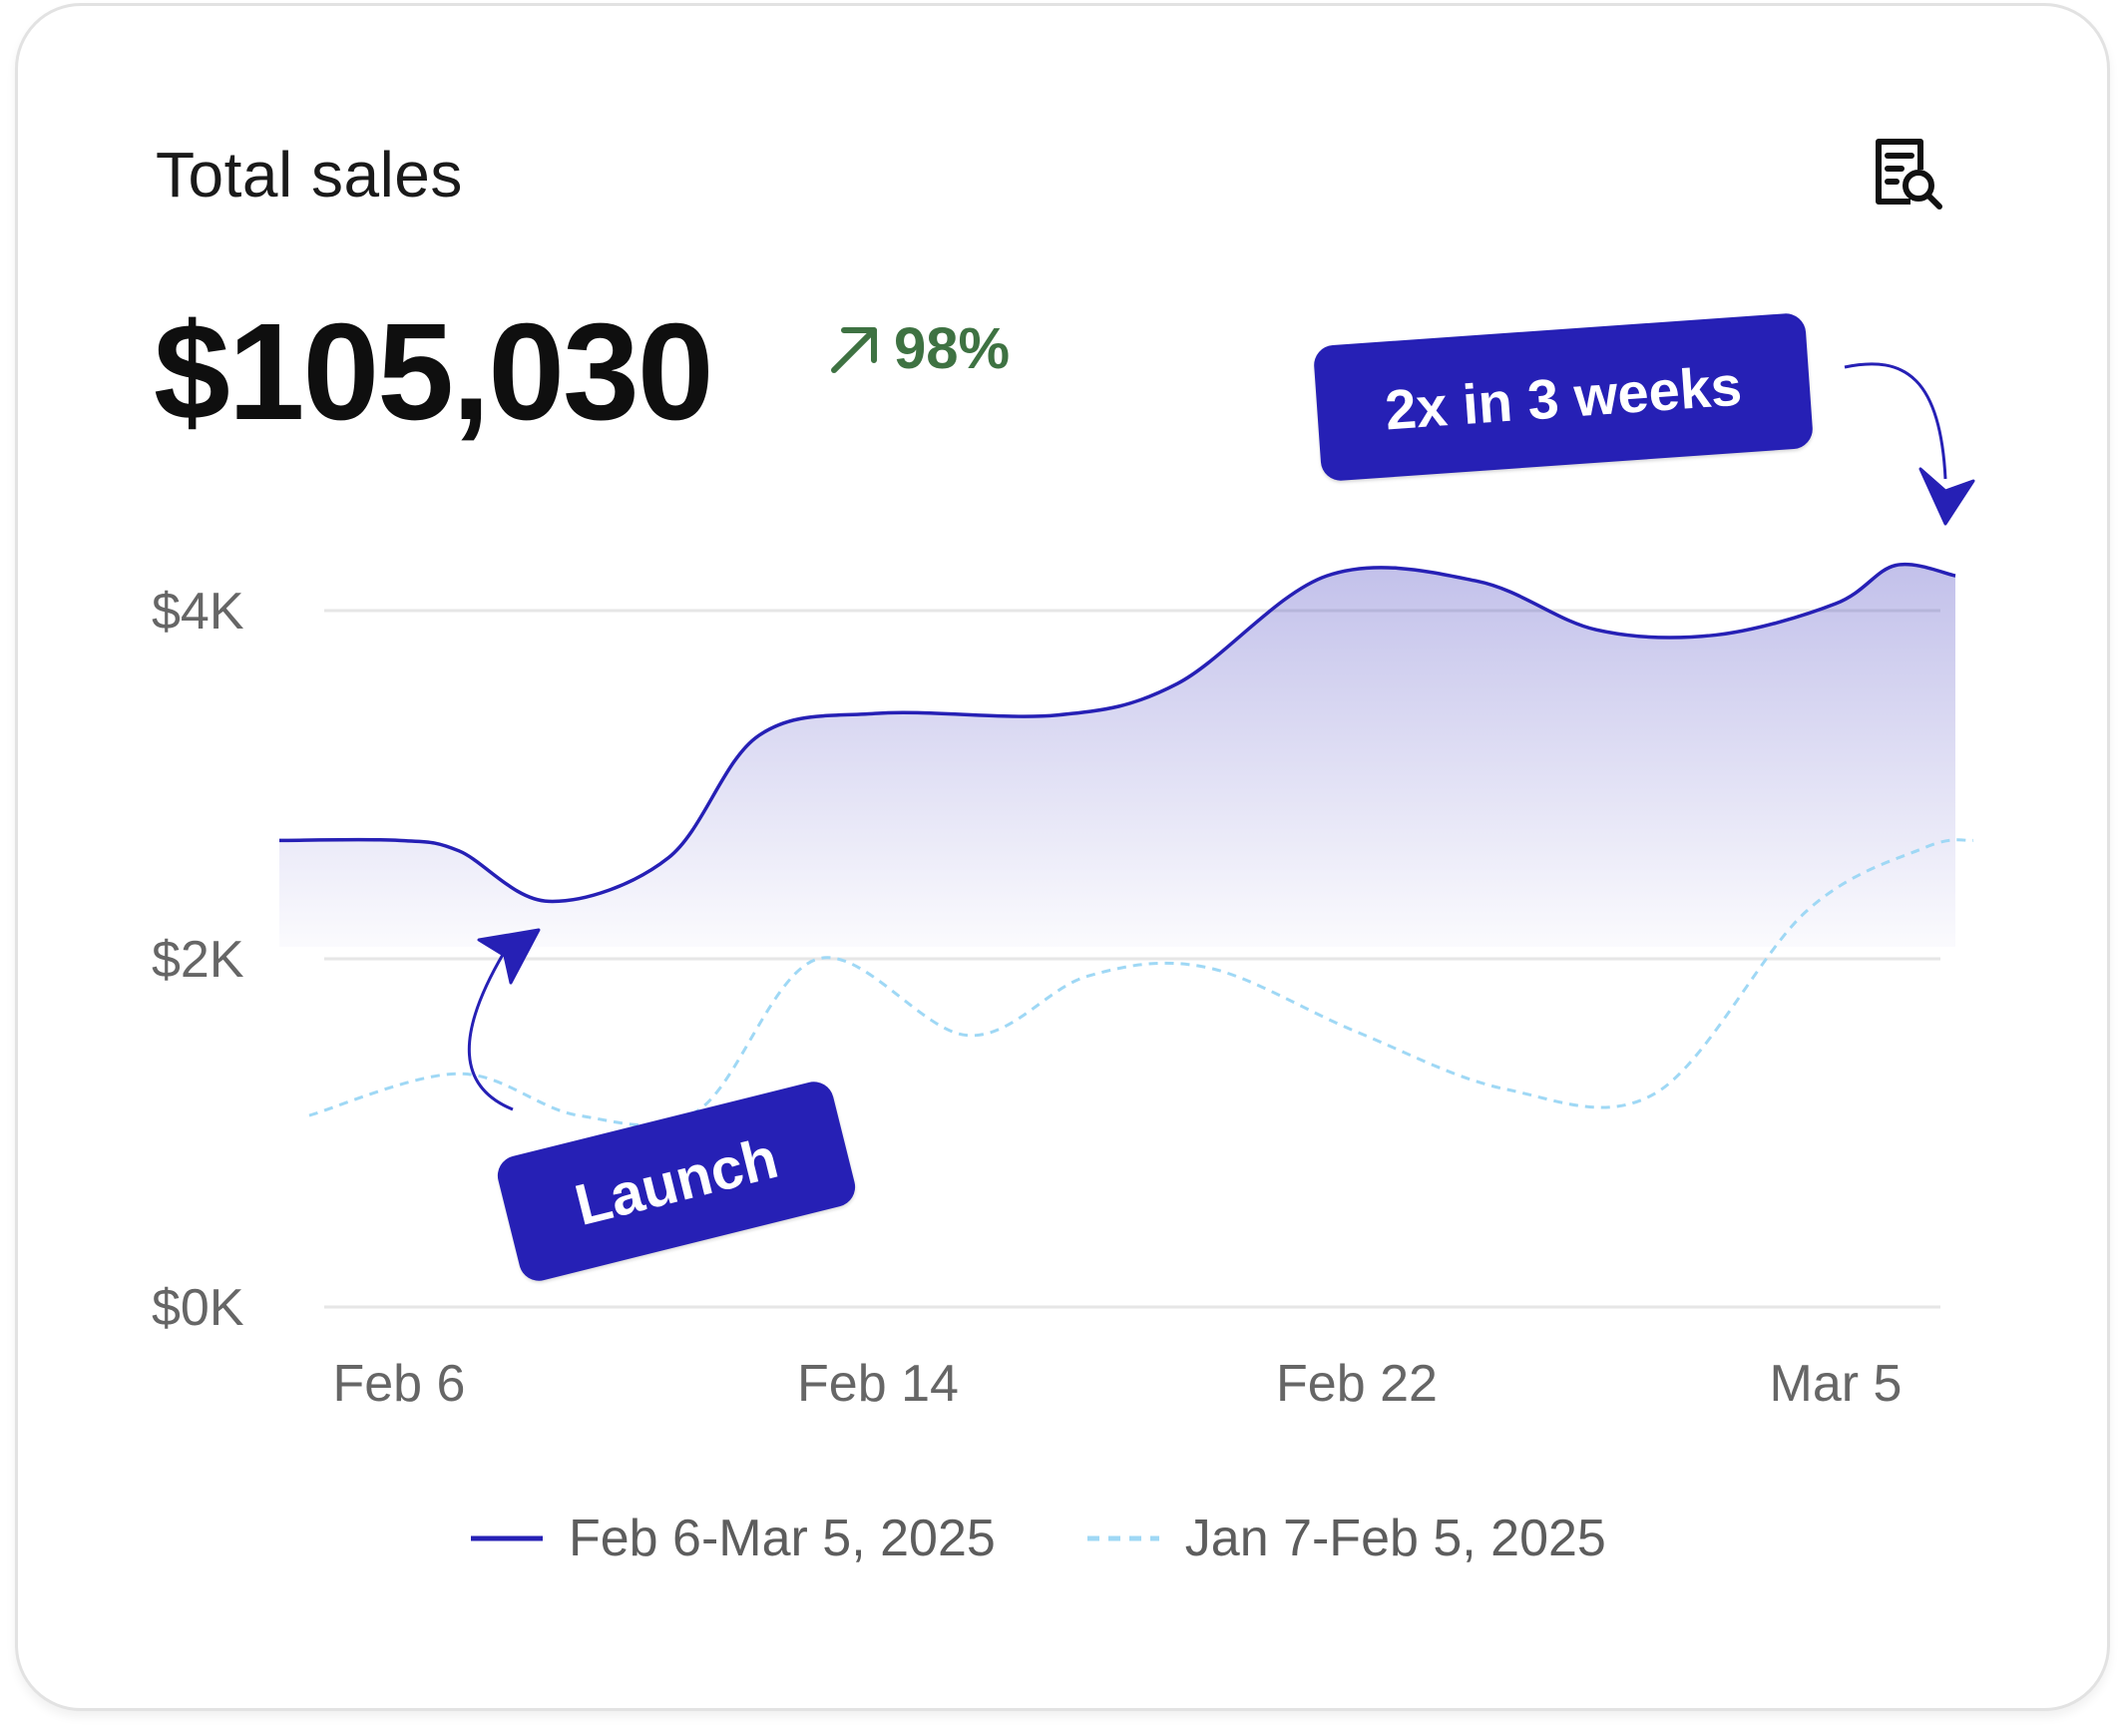 This screenshot has height=1736, width=2119. I want to click on legend-item-previous: Jan 7-Feb 5, 2025, so click(1346, 1538).